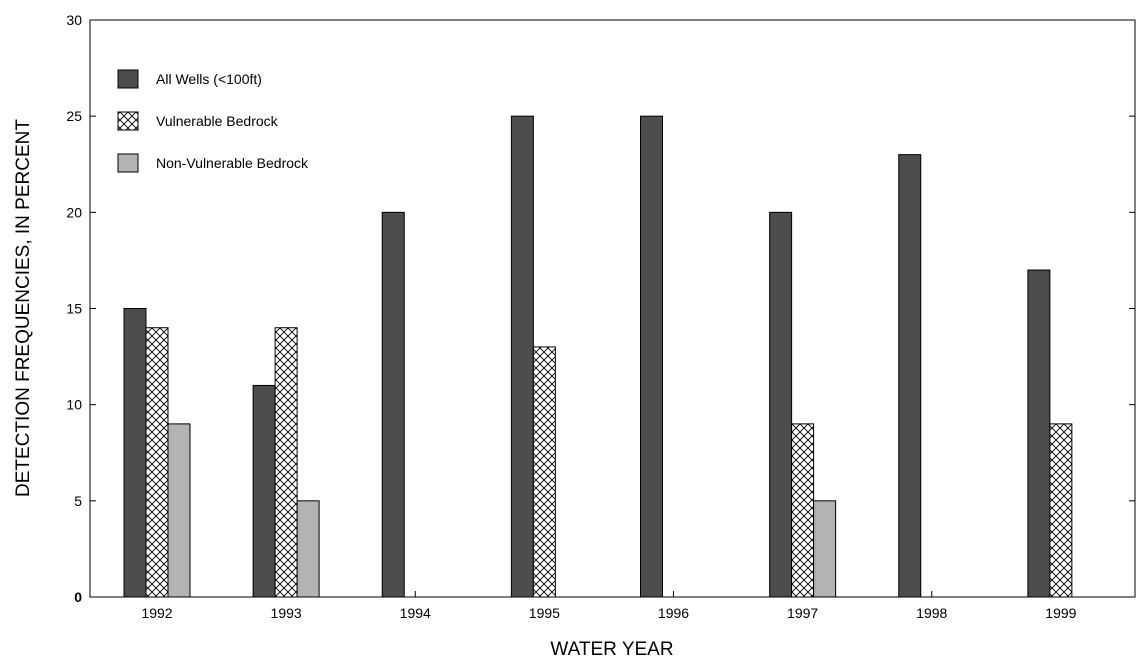 This screenshot has height=659, width=1137. Describe the element at coordinates (23, 308) in the screenshot. I see `y-axis-title: DETECTION FREQUENCIES, IN PERCENT` at that location.